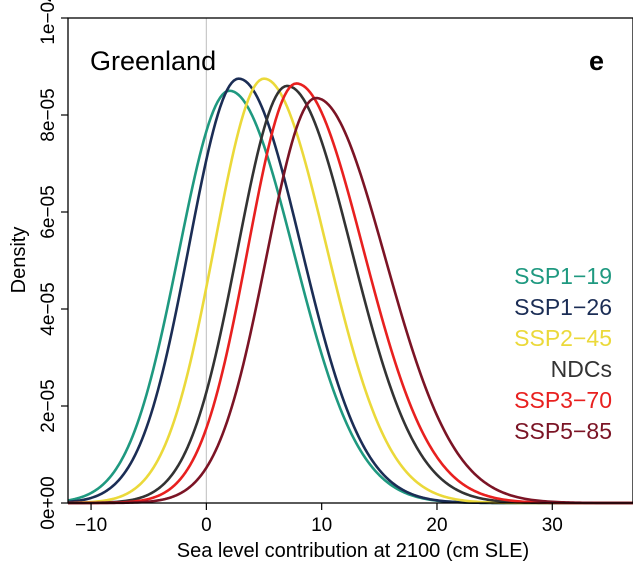 This screenshot has width=633, height=567. I want to click on legend-entry: SSP1−19, so click(563, 276).